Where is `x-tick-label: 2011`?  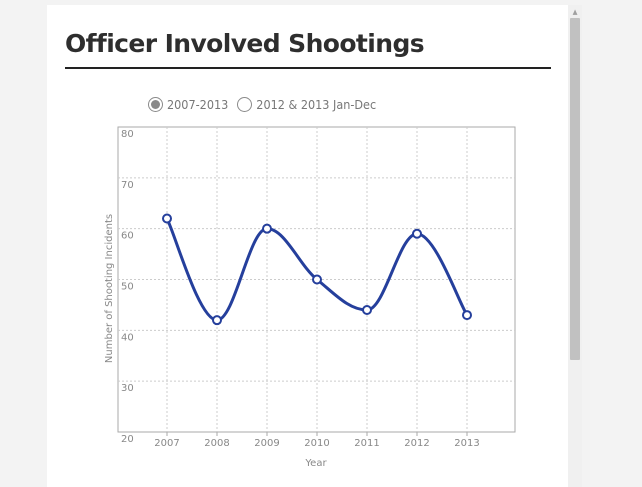
x-tick-label: 2011 is located at coordinates (366, 443).